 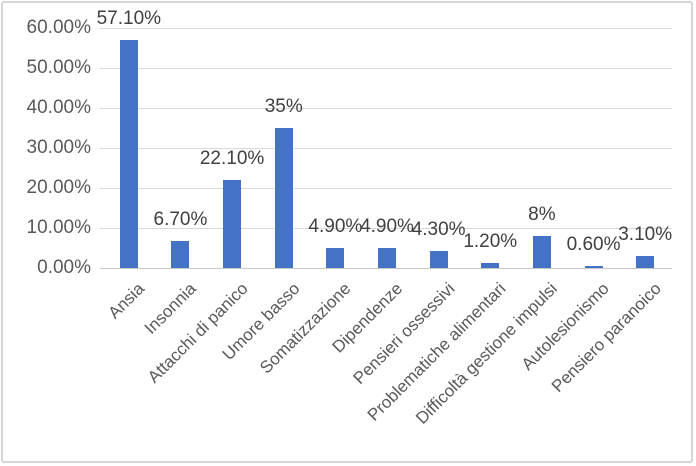 What do you see at coordinates (58, 67) in the screenshot?
I see `y-tick-label: 50.00%` at bounding box center [58, 67].